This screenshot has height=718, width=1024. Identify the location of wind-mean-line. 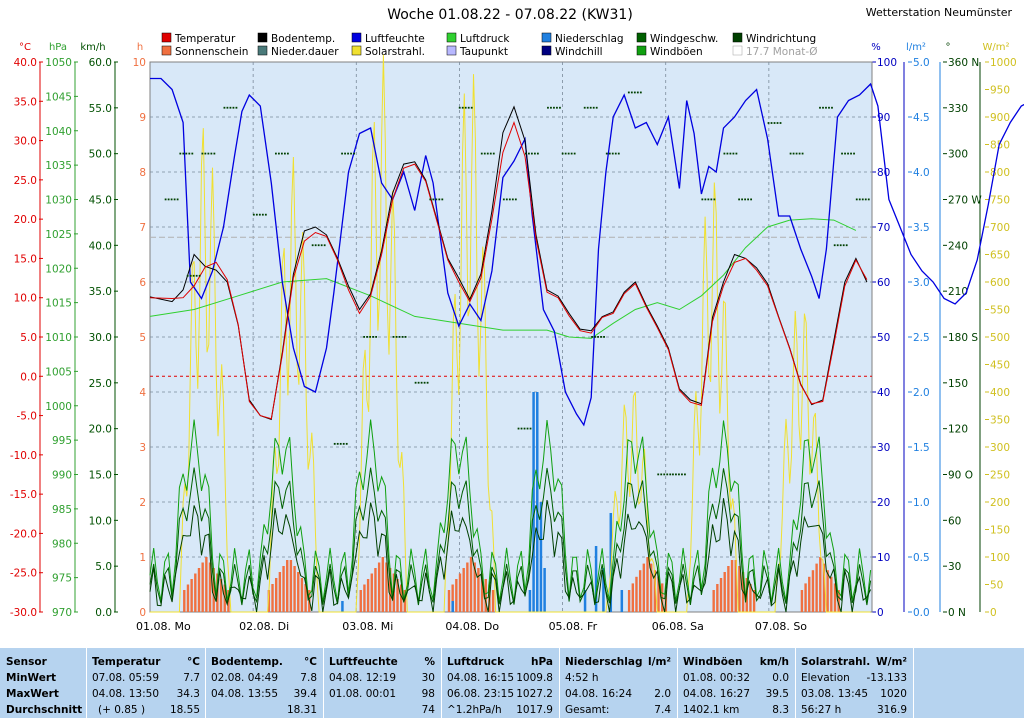
(510, 555).